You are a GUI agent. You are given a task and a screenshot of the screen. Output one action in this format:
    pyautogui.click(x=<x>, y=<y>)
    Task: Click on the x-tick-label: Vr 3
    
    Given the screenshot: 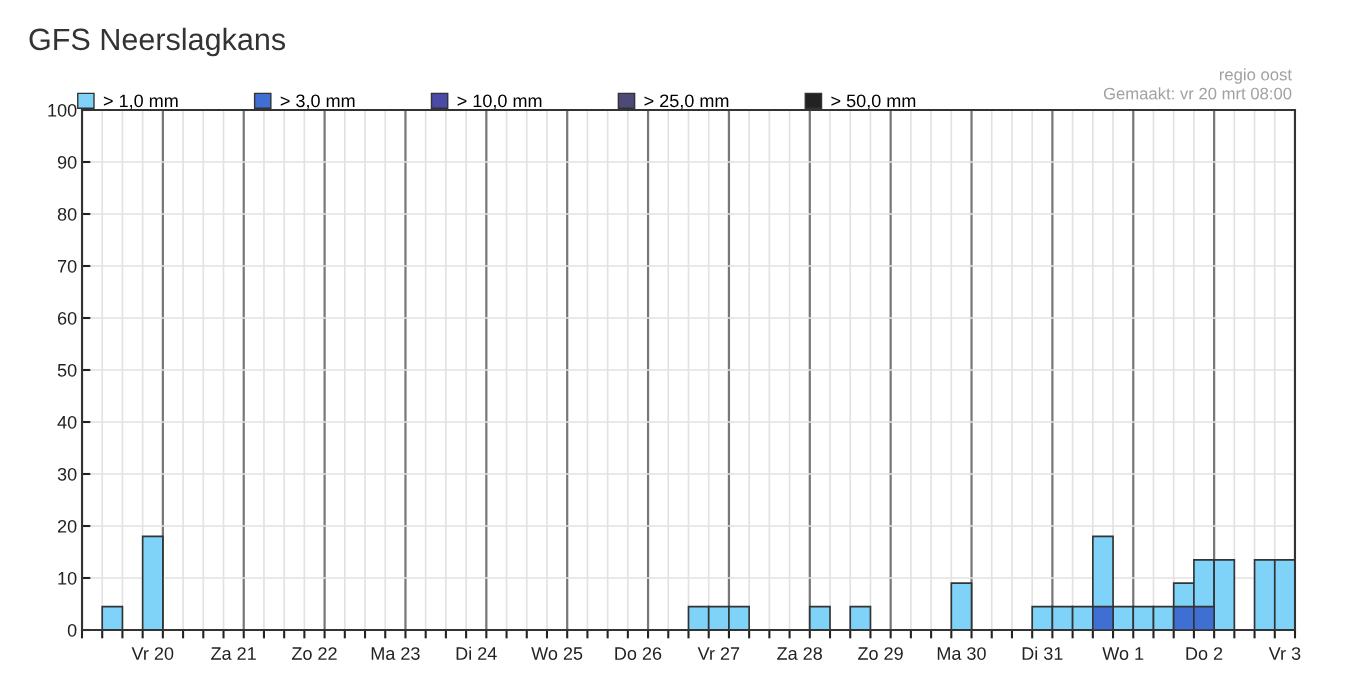 What is the action you would take?
    pyautogui.click(x=1284, y=653)
    